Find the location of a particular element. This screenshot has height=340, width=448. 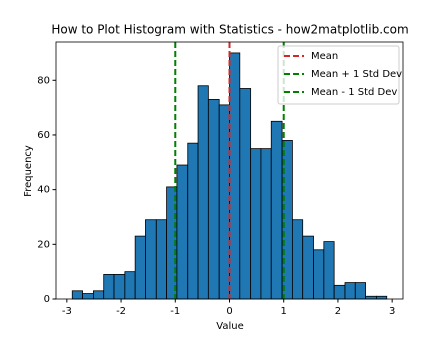

x-tick-label: 1 is located at coordinates (284, 311).